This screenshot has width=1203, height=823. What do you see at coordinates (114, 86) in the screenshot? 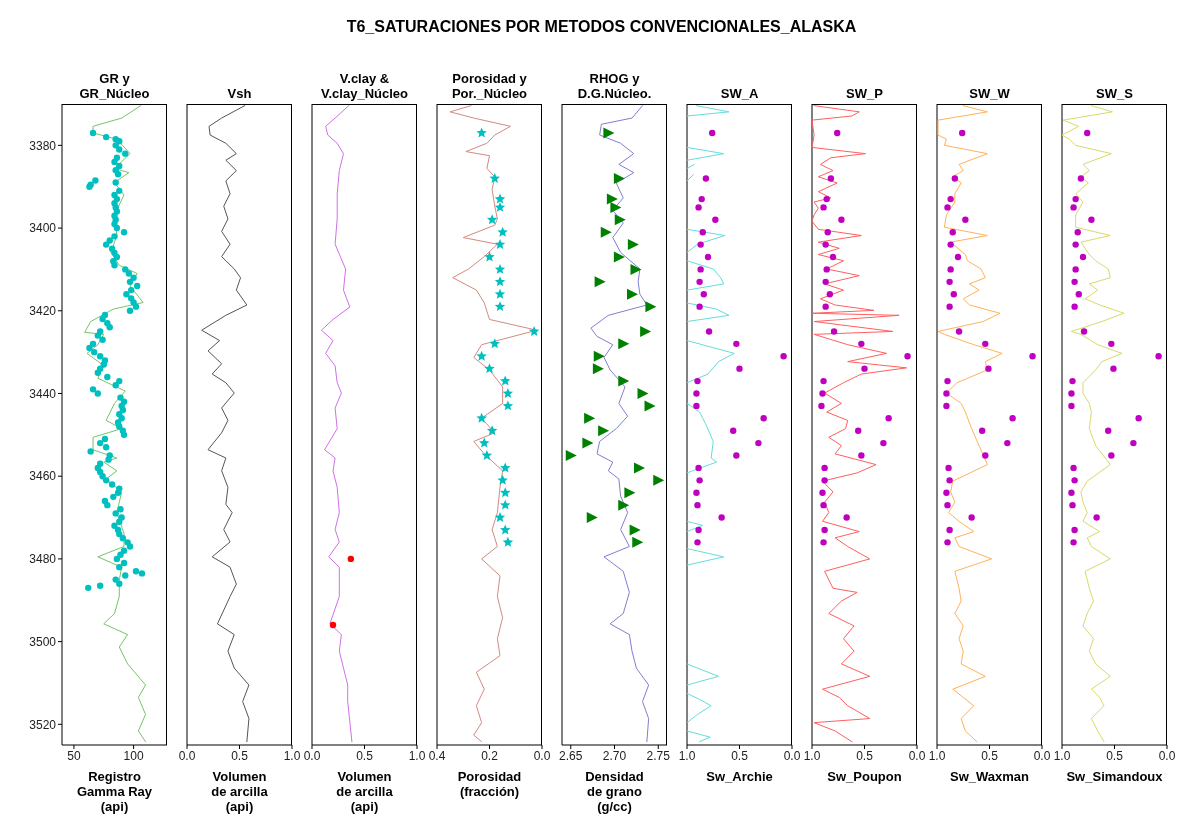
I see `chart-title: GR y GR_Núcleo` at bounding box center [114, 86].